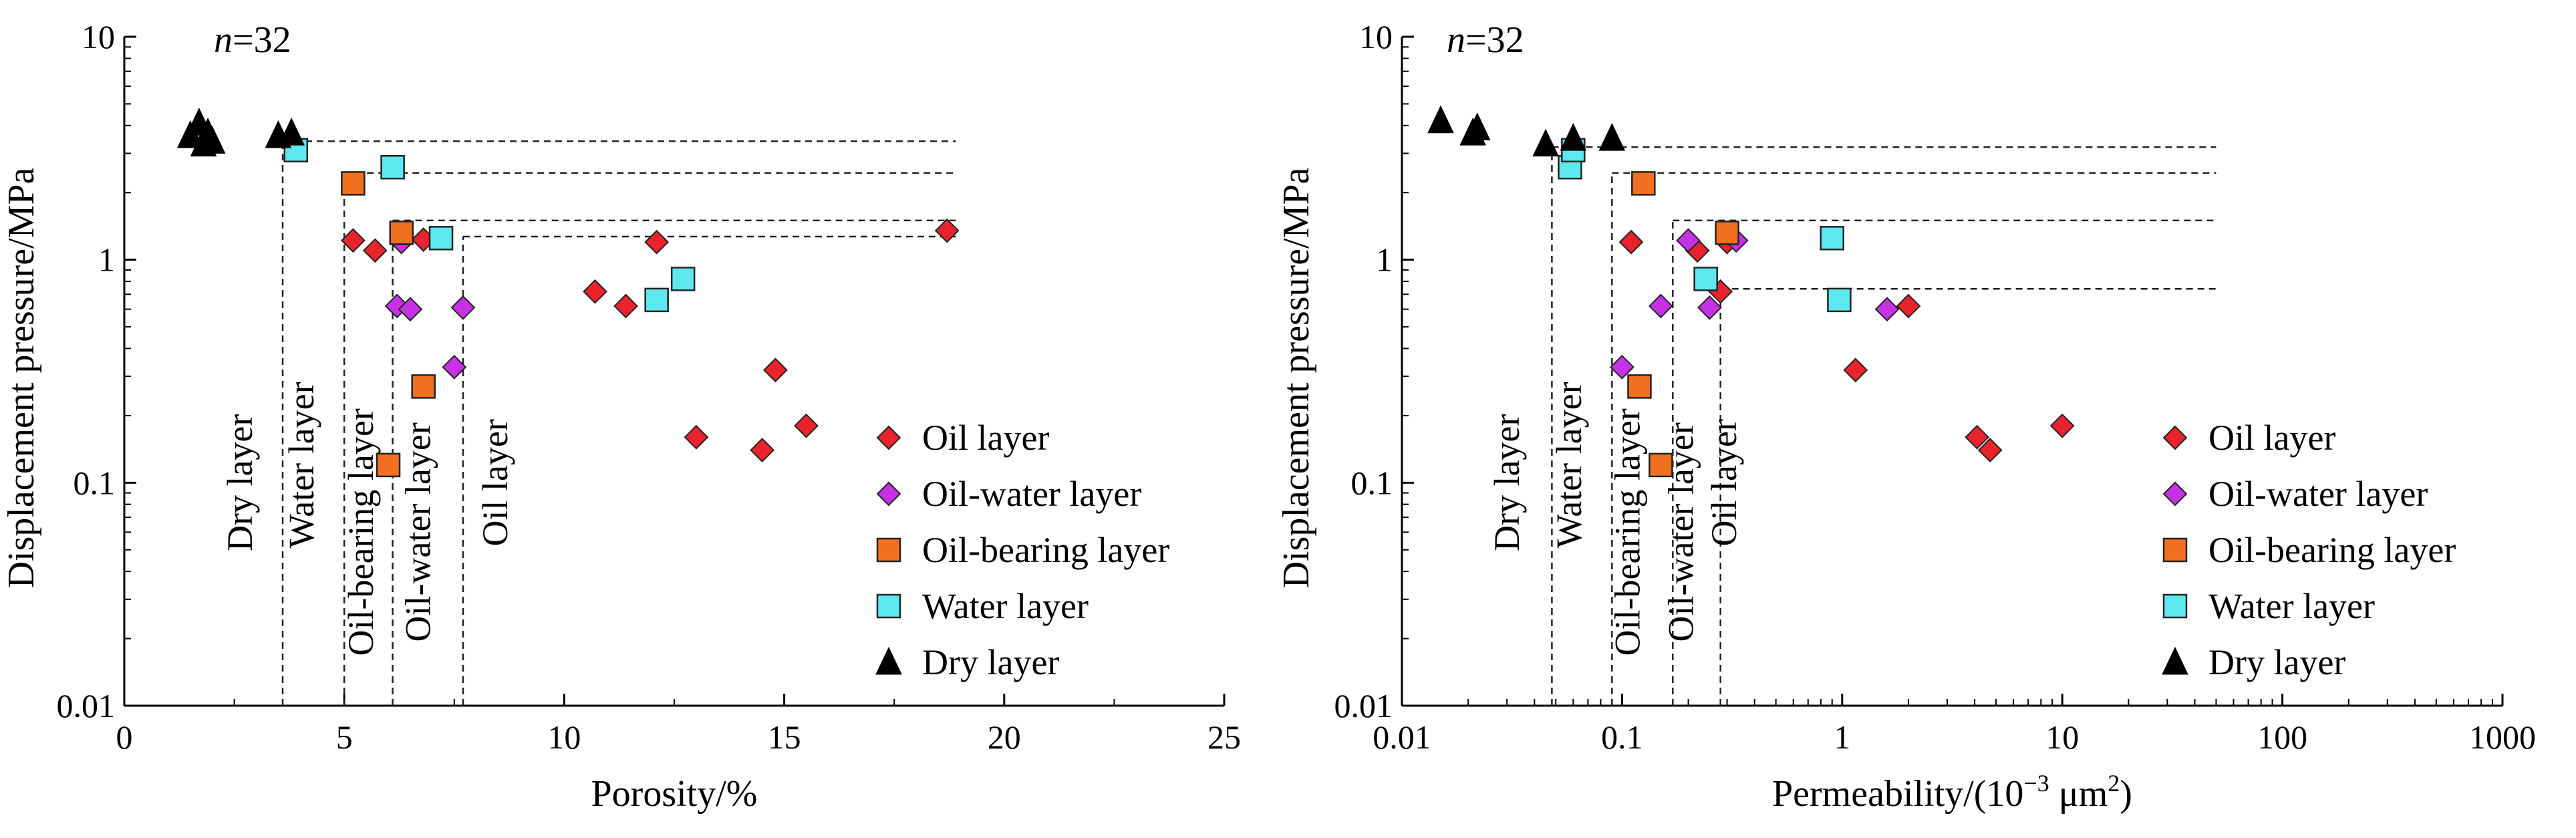 This screenshot has height=838, width=2576. What do you see at coordinates (1224, 737) in the screenshot?
I see `x-tick-label: 25` at bounding box center [1224, 737].